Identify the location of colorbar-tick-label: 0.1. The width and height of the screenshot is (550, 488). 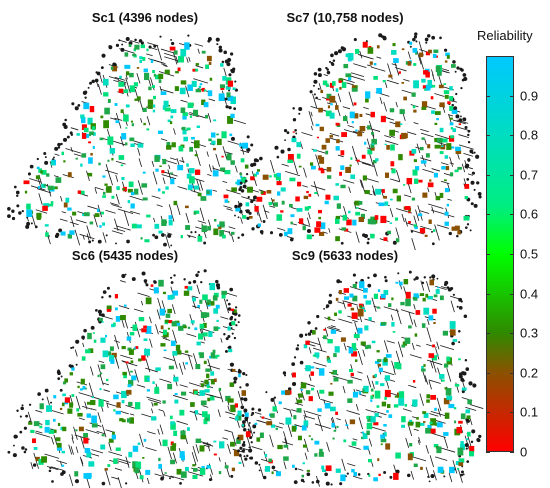
(529, 412).